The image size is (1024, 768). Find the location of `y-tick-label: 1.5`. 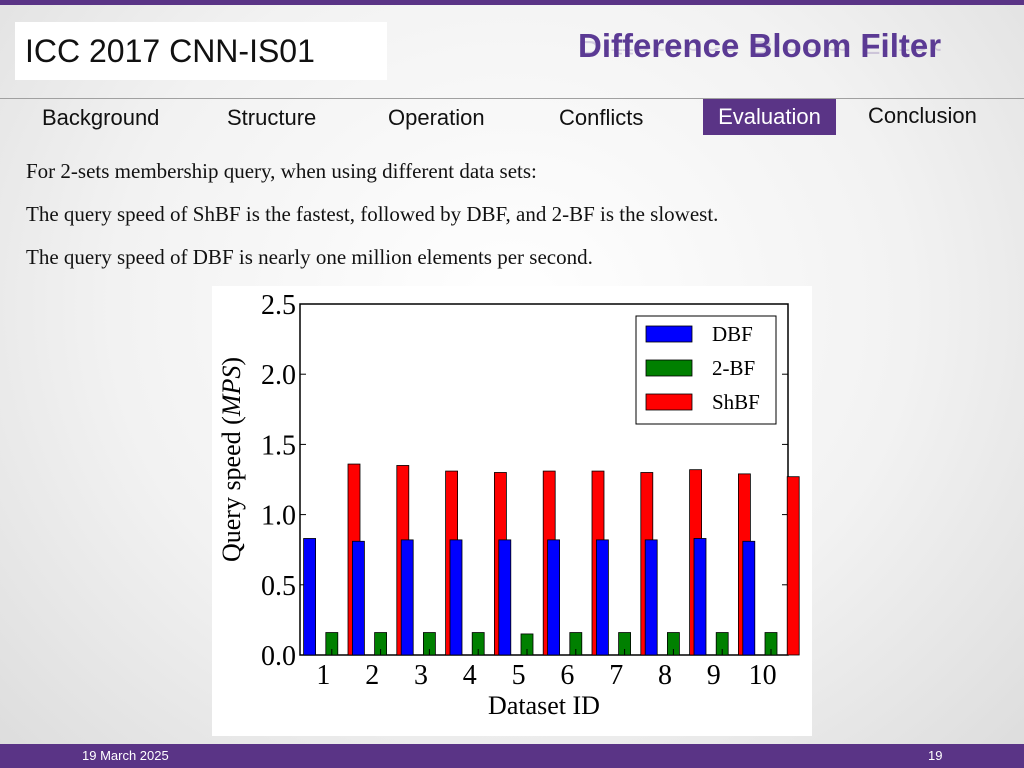

y-tick-label: 1.5 is located at coordinates (278, 445).